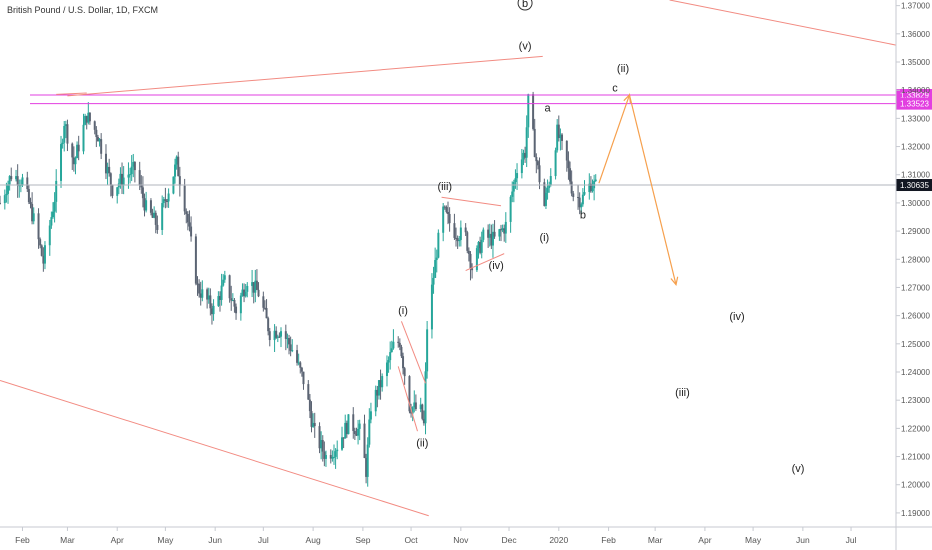 The height and width of the screenshot is (550, 932). I want to click on x-axis-tick-label: Apr, so click(117, 540).